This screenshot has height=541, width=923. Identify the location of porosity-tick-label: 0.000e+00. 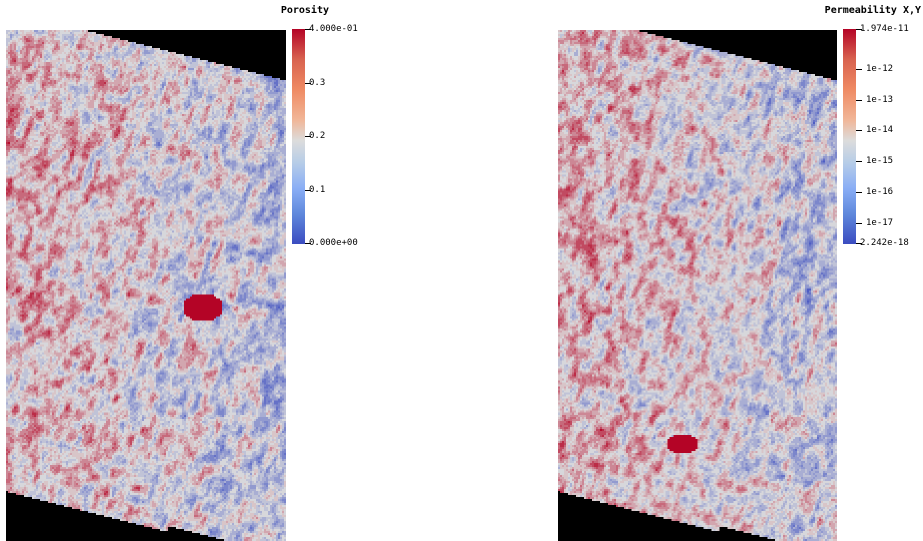
(333, 243).